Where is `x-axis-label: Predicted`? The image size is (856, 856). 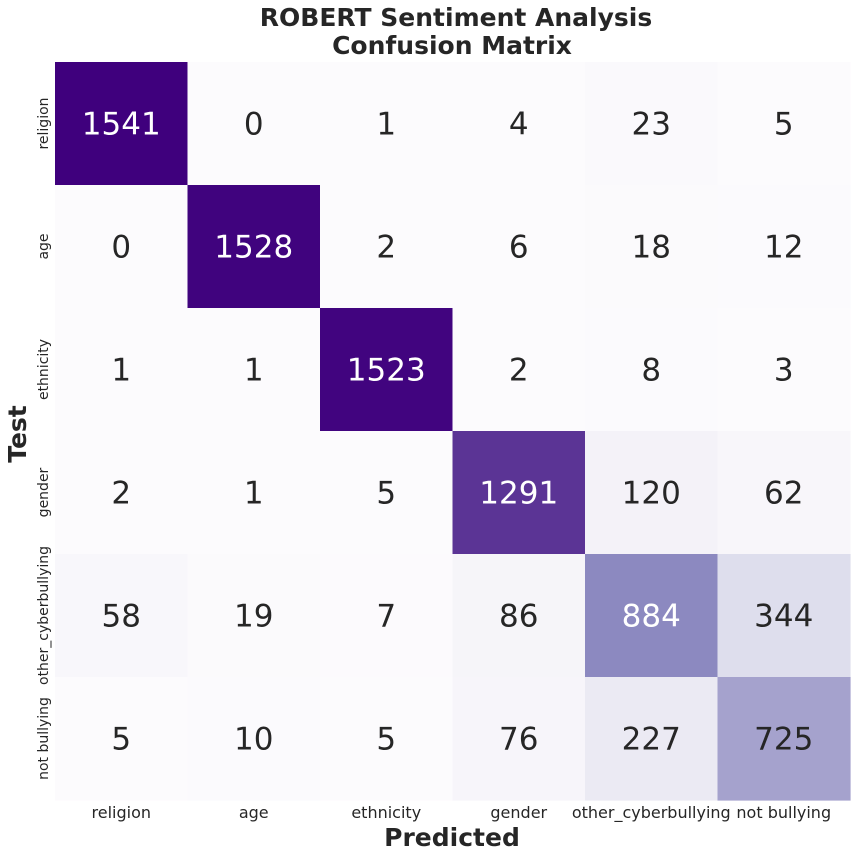
x-axis-label: Predicted is located at coordinates (452, 837).